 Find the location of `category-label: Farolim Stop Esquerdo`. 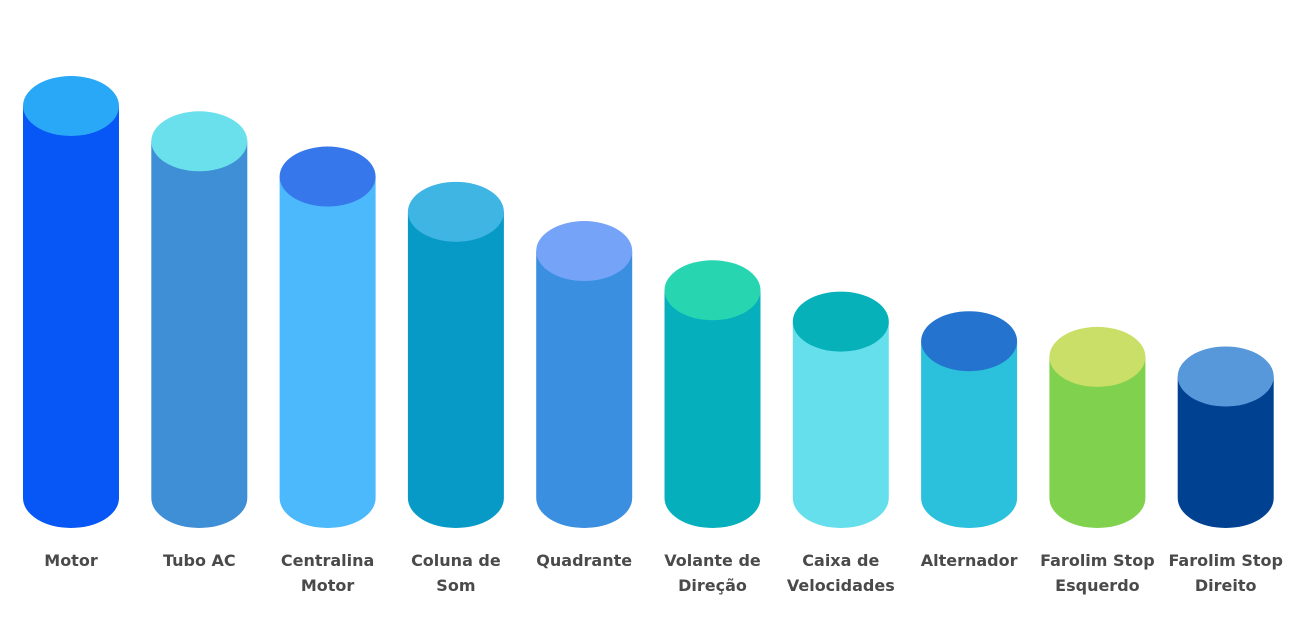

category-label: Farolim Stop Esquerdo is located at coordinates (1097, 573).